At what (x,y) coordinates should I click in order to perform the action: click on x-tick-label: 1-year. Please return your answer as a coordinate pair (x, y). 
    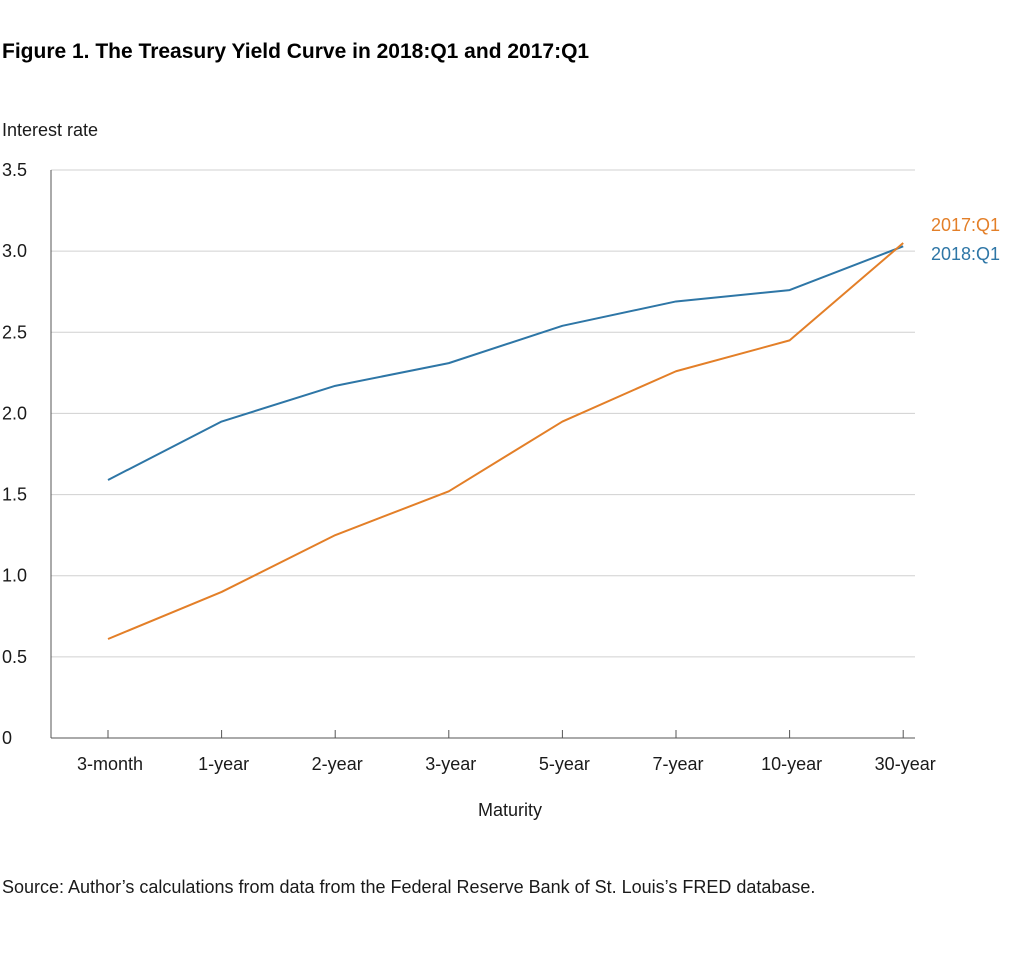
    Looking at the image, I should click on (223, 764).